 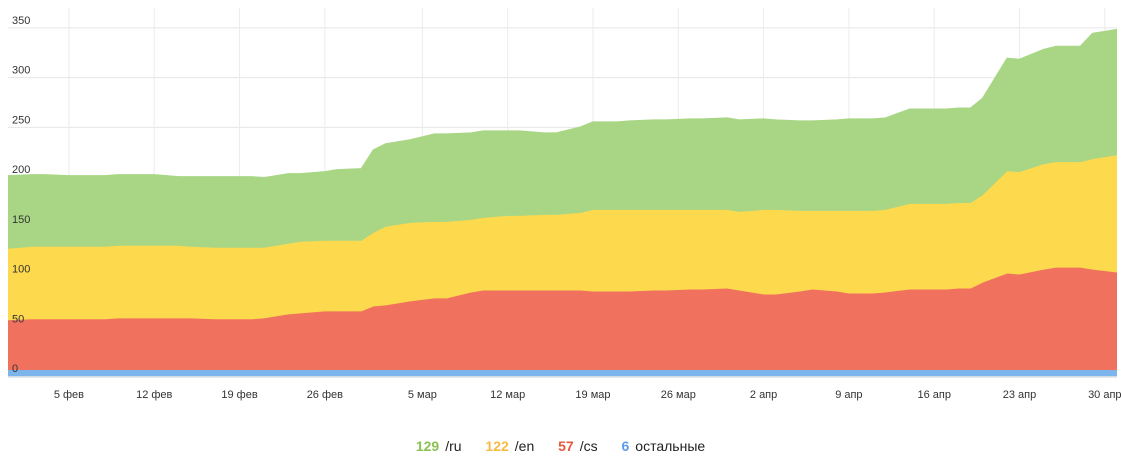 What do you see at coordinates (21, 21) in the screenshot?
I see `y-tick-label: 350` at bounding box center [21, 21].